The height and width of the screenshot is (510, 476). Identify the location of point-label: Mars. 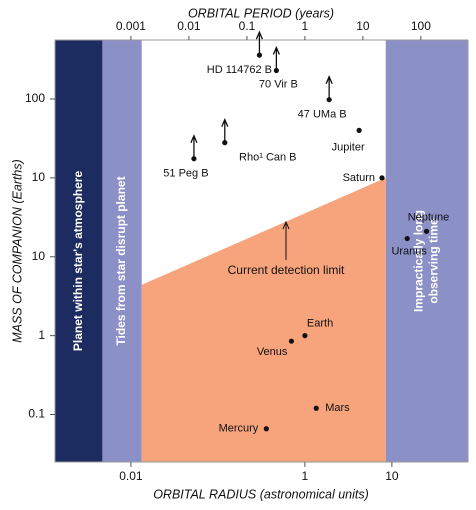
(337, 408).